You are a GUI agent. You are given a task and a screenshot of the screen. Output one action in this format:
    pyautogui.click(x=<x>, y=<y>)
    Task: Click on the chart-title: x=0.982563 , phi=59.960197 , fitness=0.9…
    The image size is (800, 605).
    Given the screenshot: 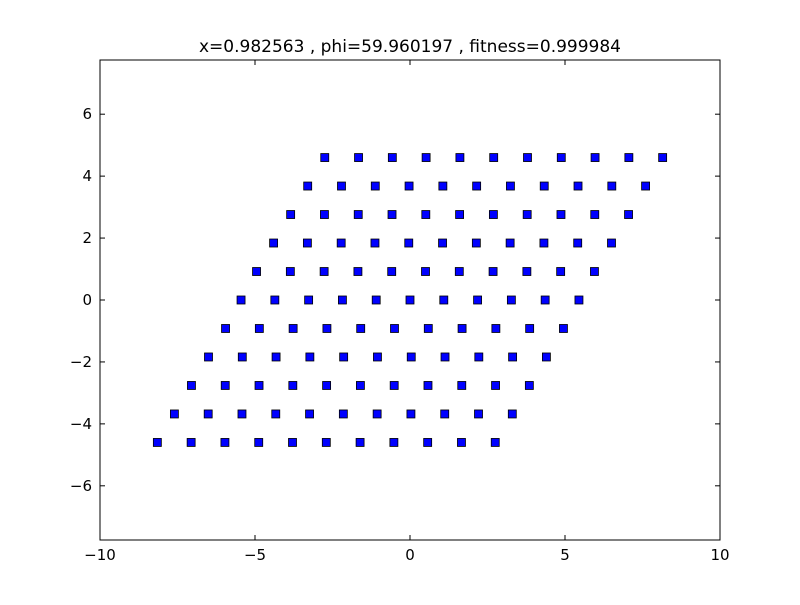 What is the action you would take?
    pyautogui.click(x=410, y=47)
    